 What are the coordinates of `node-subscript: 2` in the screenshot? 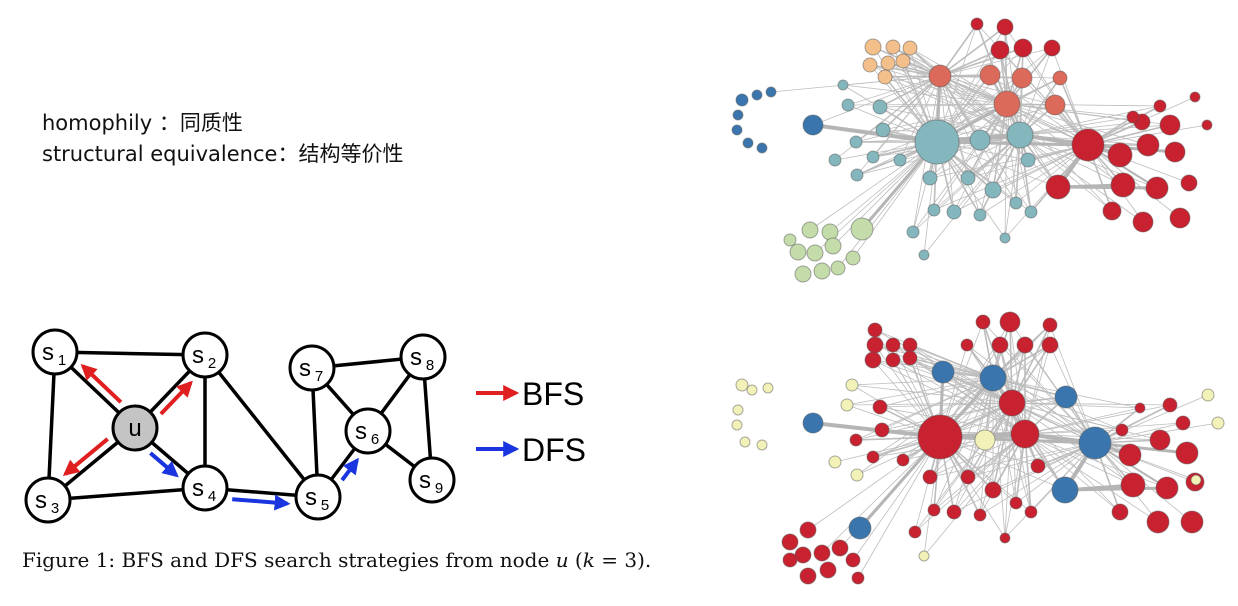 It's located at (212, 363).